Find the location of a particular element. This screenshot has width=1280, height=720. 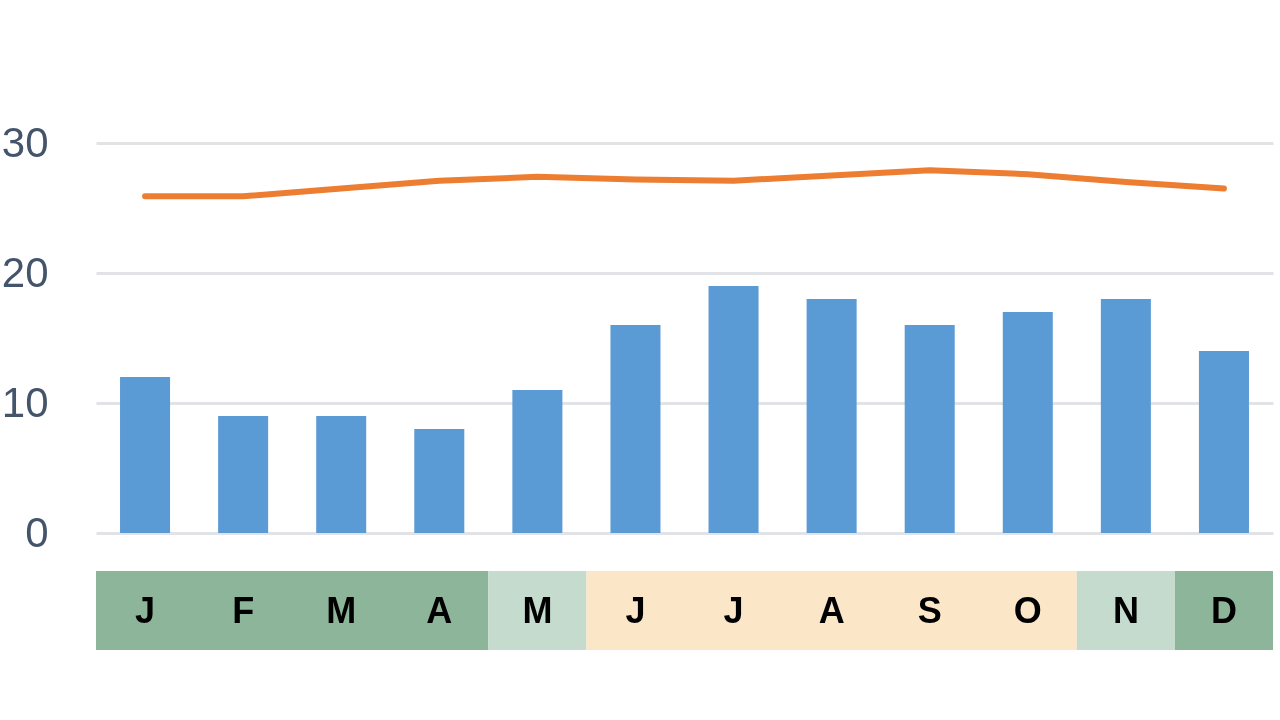

y-tick-label: 30 is located at coordinates (25, 142).